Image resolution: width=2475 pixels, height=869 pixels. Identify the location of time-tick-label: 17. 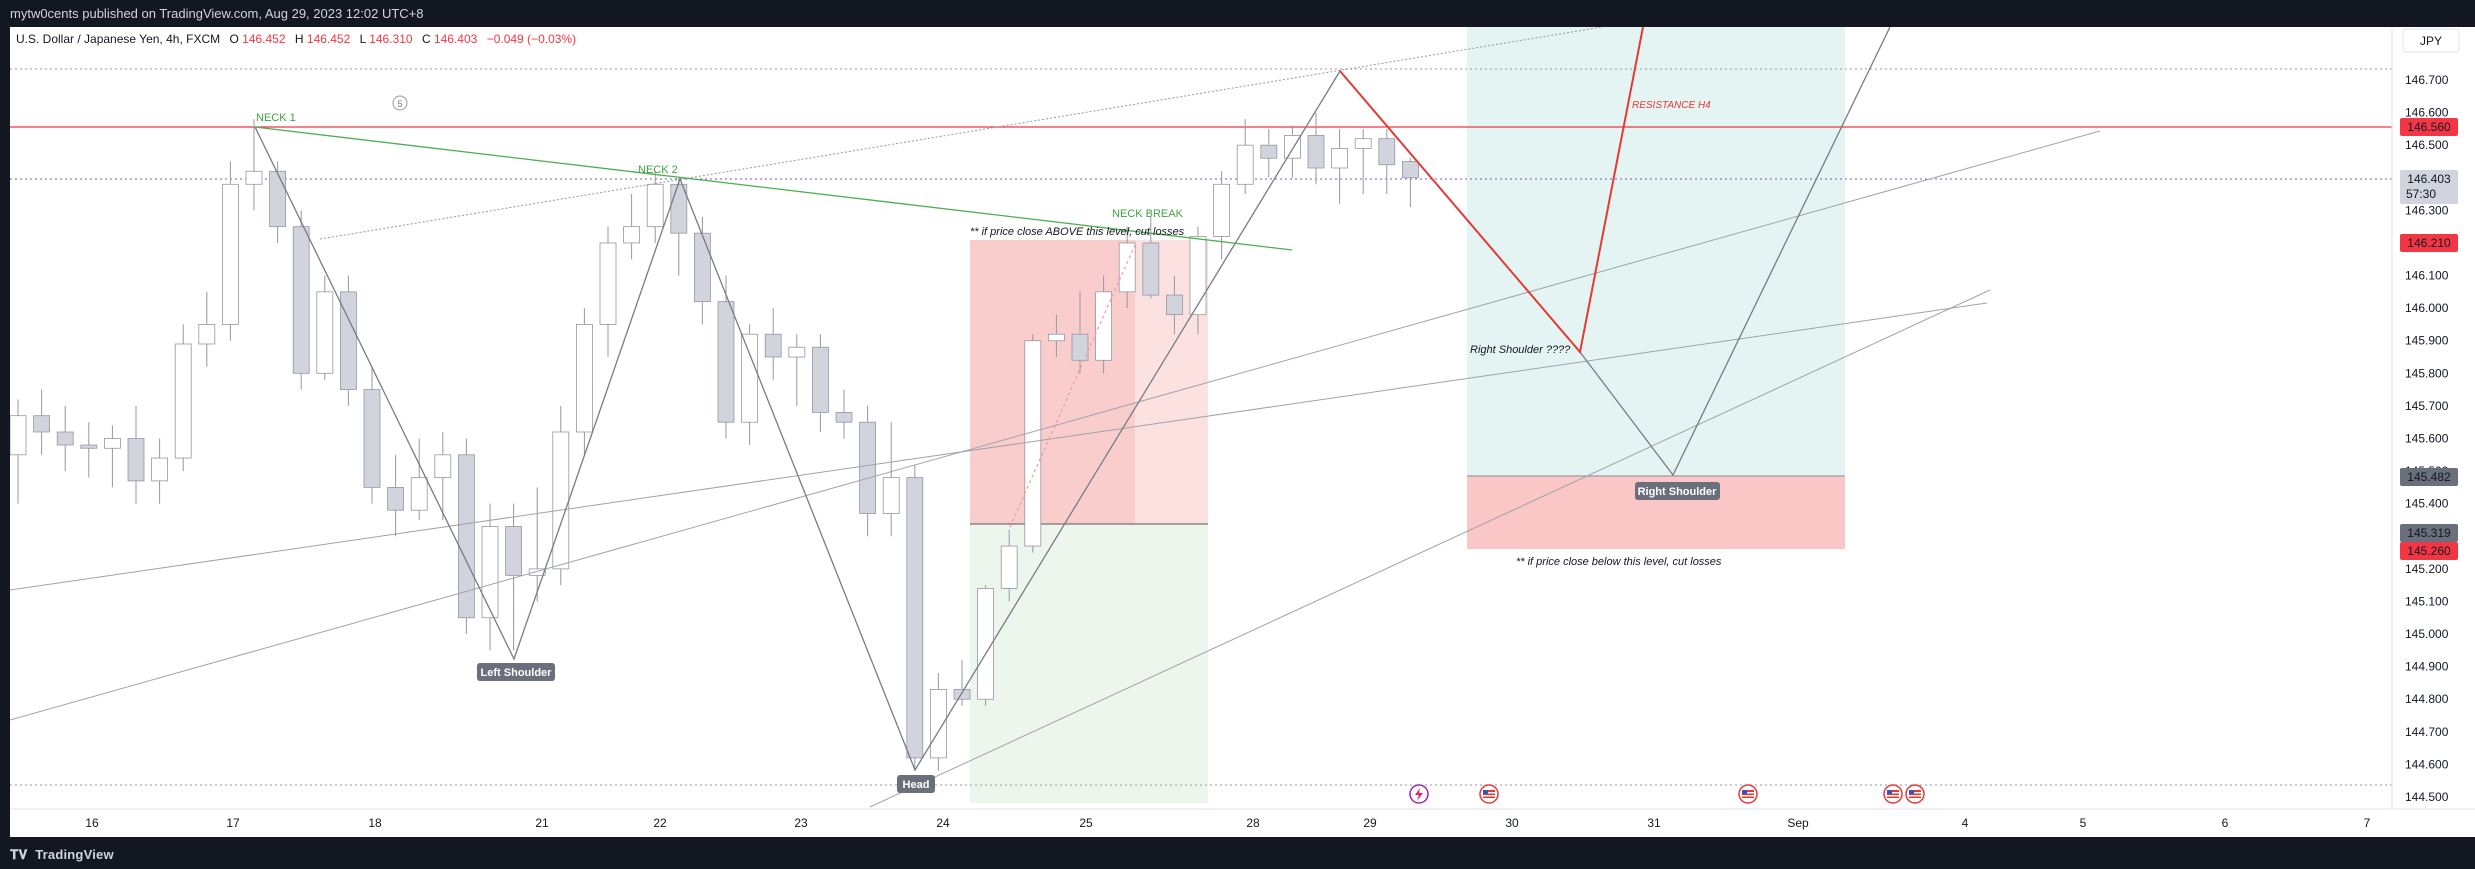
(233, 823).